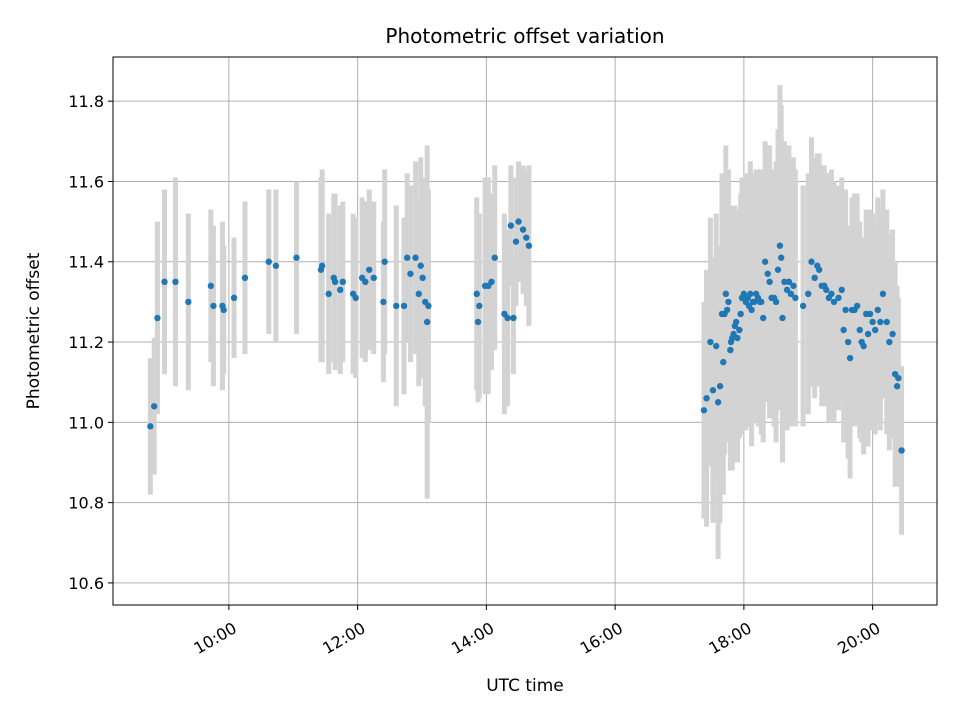 This screenshot has height=720, width=960. Describe the element at coordinates (86, 342) in the screenshot. I see `y-tick-label: 11.2` at that location.